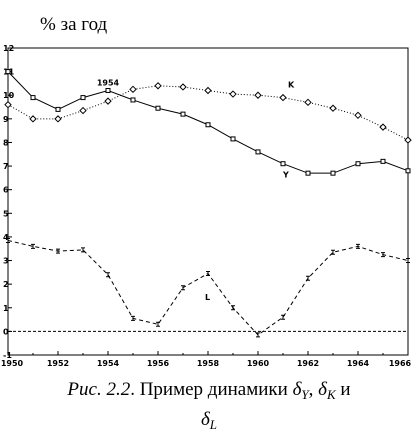 This screenshot has height=438, width=419. I want to click on caption-run: Y, so click(305, 394).